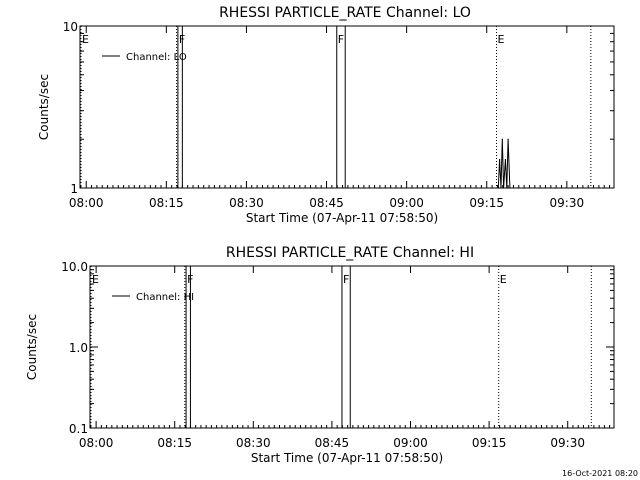  Describe the element at coordinates (78, 348) in the screenshot. I see `y-tick-label: 1.0` at that location.